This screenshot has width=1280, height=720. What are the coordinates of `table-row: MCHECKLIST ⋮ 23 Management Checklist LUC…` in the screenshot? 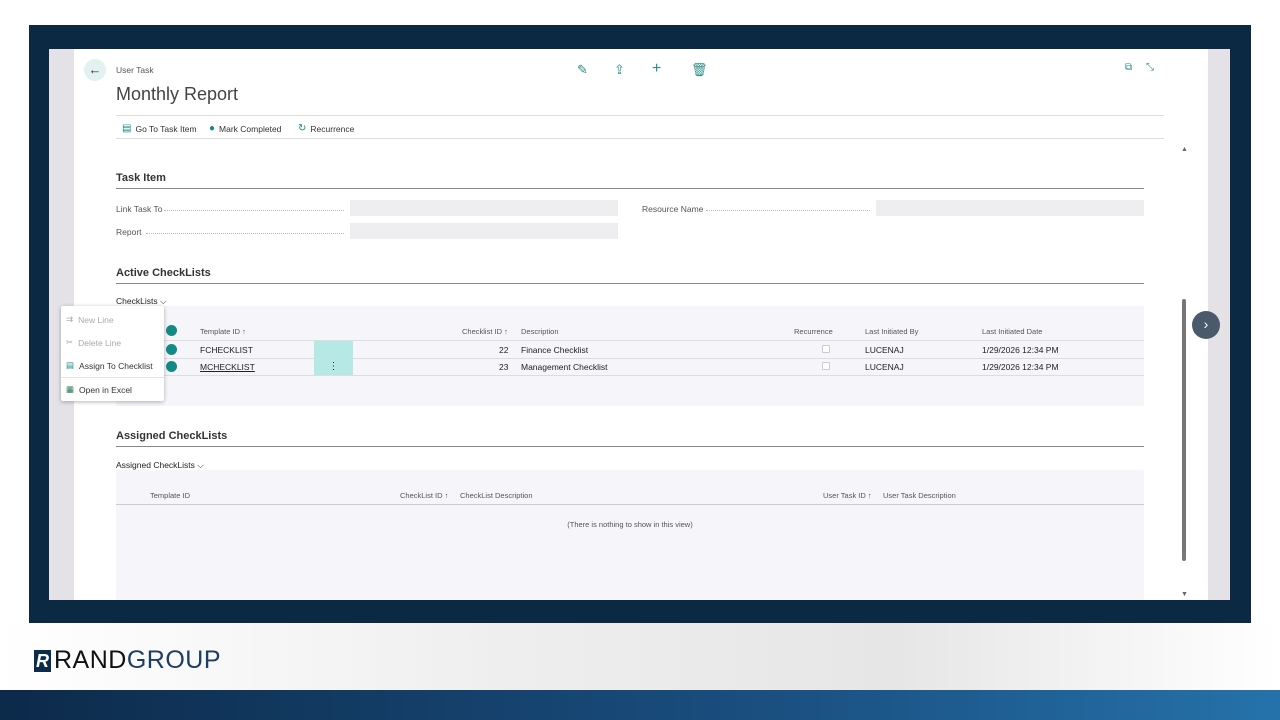 It's located at (630, 366).